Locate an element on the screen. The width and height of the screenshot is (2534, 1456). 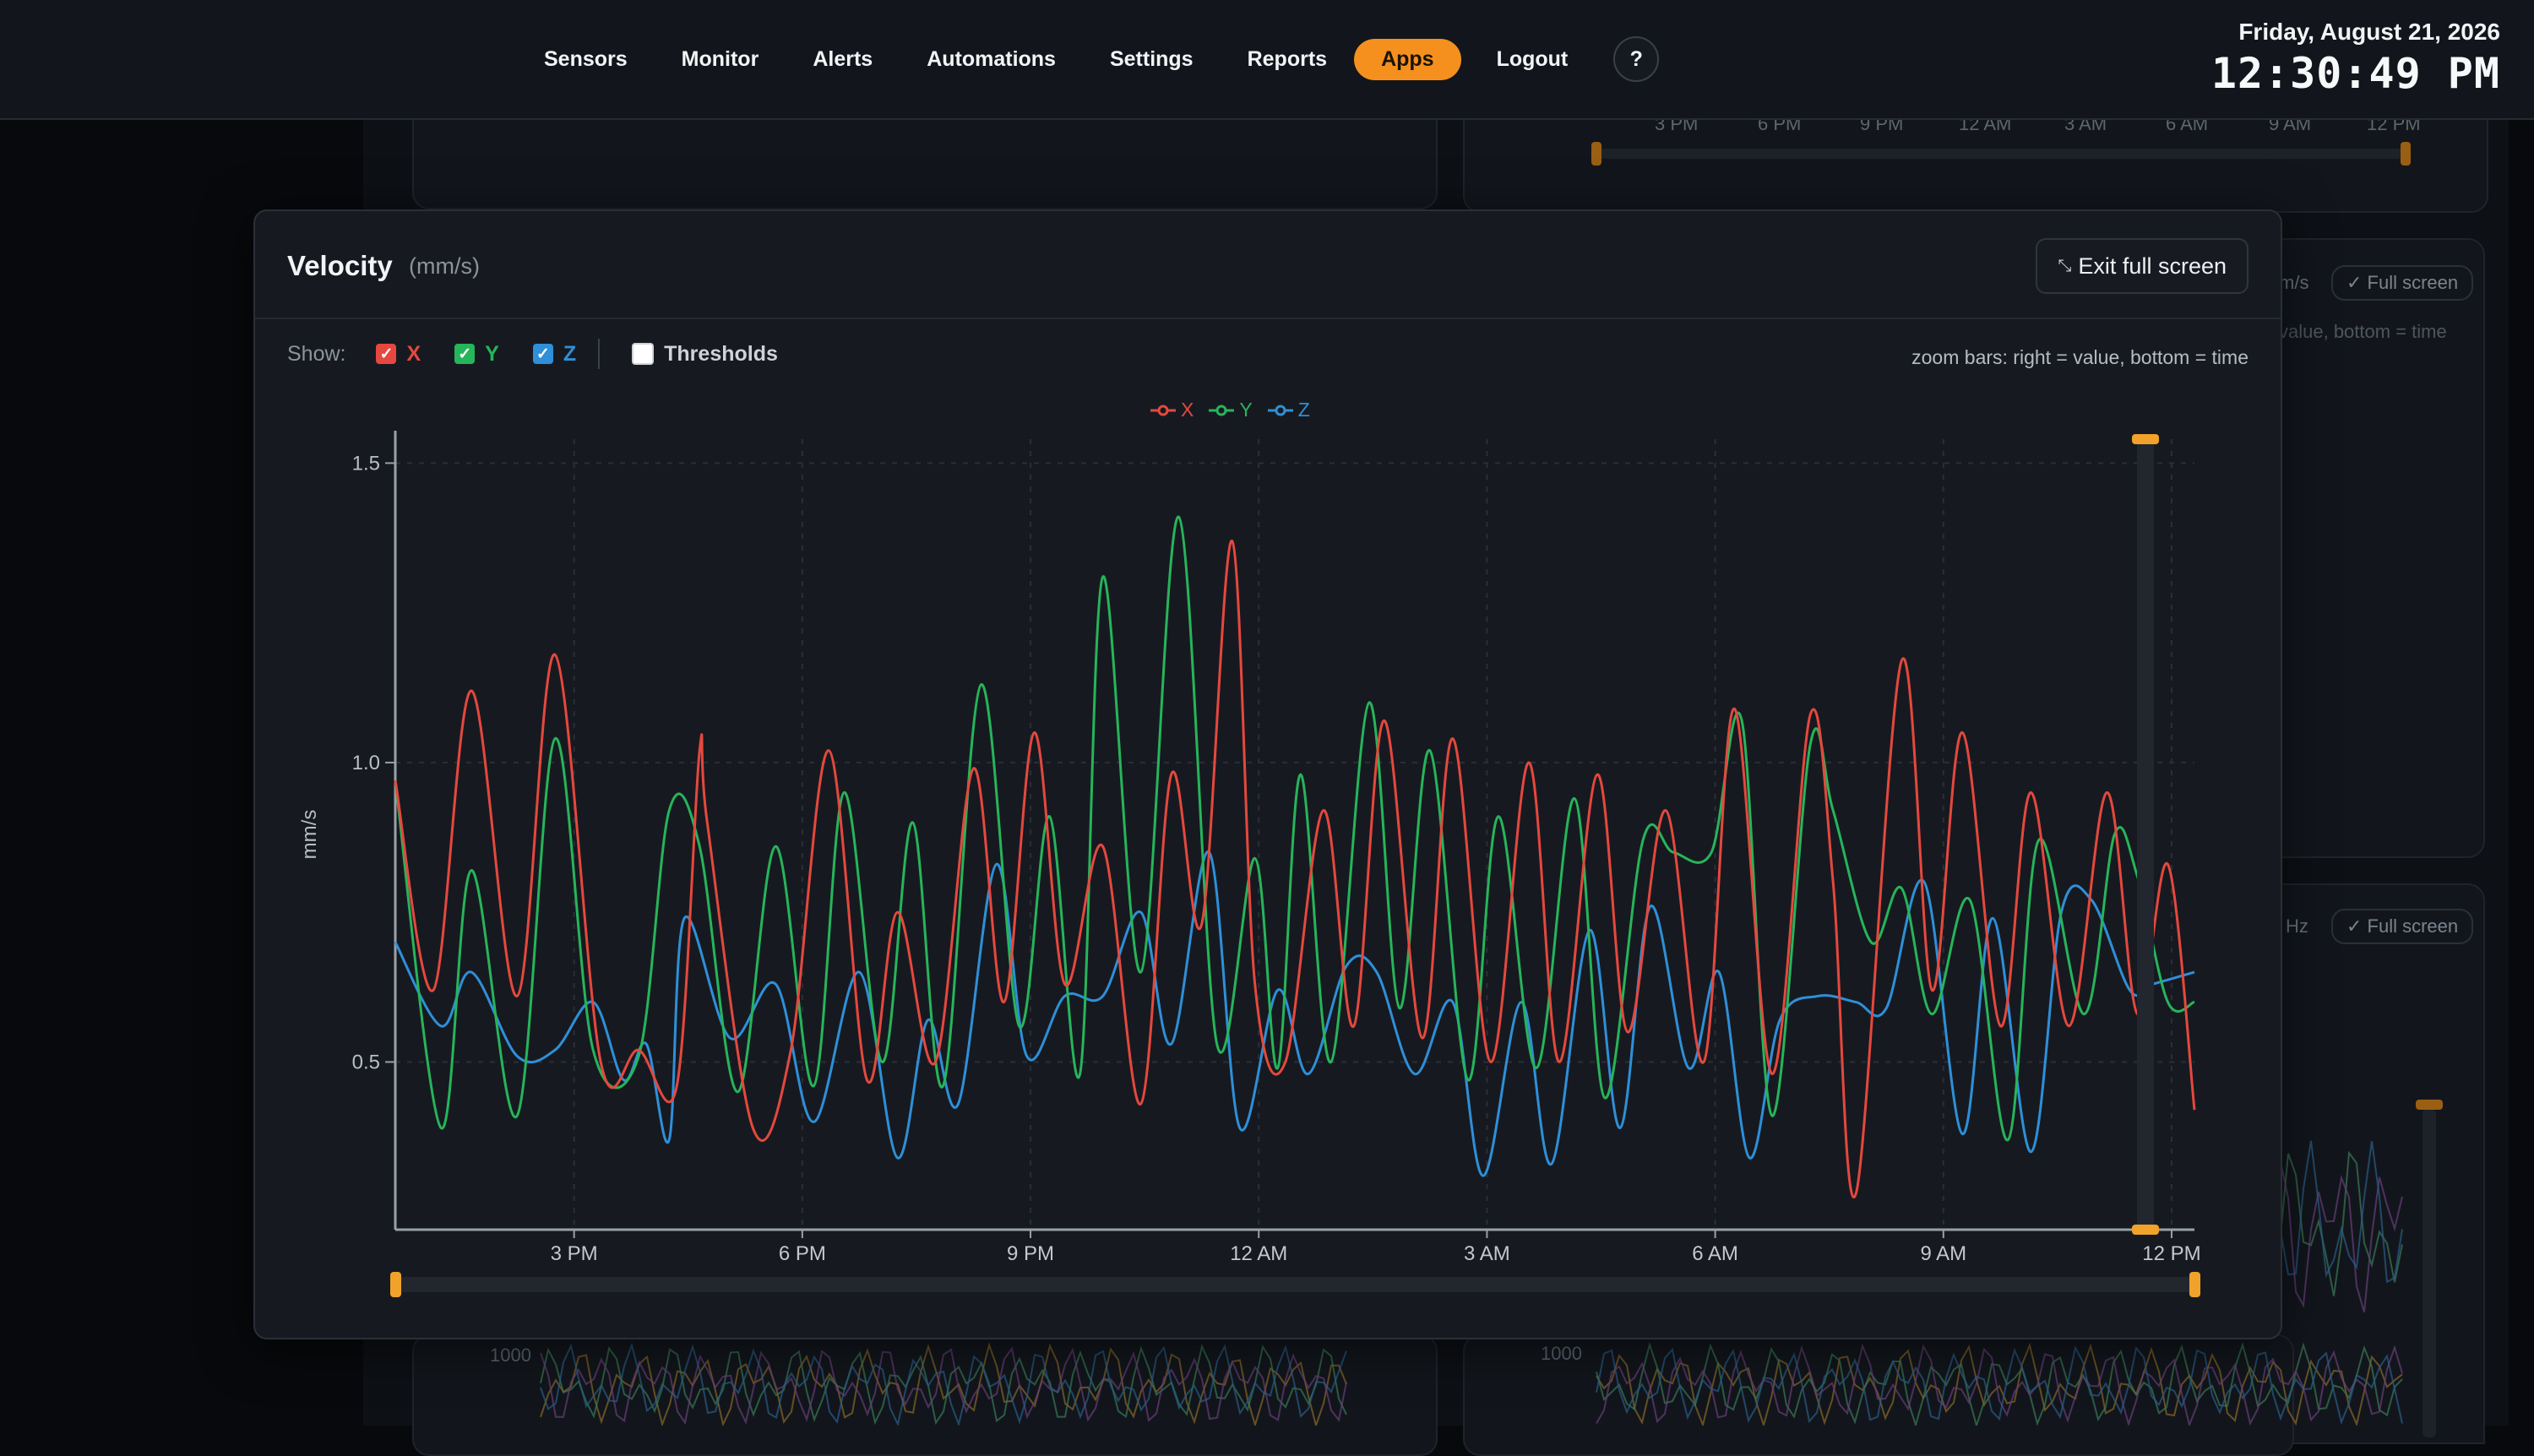
toggle-y-checkbox: ✓ is located at coordinates (465, 354).